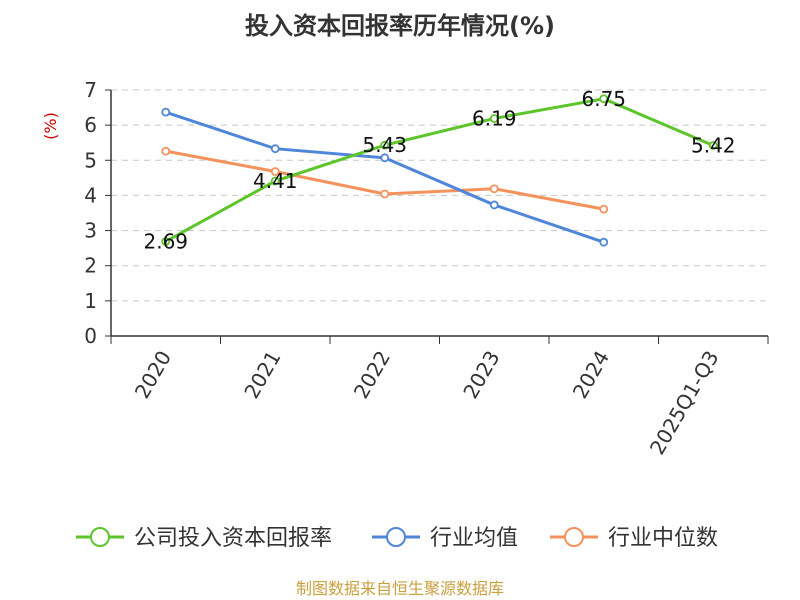 The width and height of the screenshot is (800, 600). I want to click on y-tick-label: 7, so click(90, 90).